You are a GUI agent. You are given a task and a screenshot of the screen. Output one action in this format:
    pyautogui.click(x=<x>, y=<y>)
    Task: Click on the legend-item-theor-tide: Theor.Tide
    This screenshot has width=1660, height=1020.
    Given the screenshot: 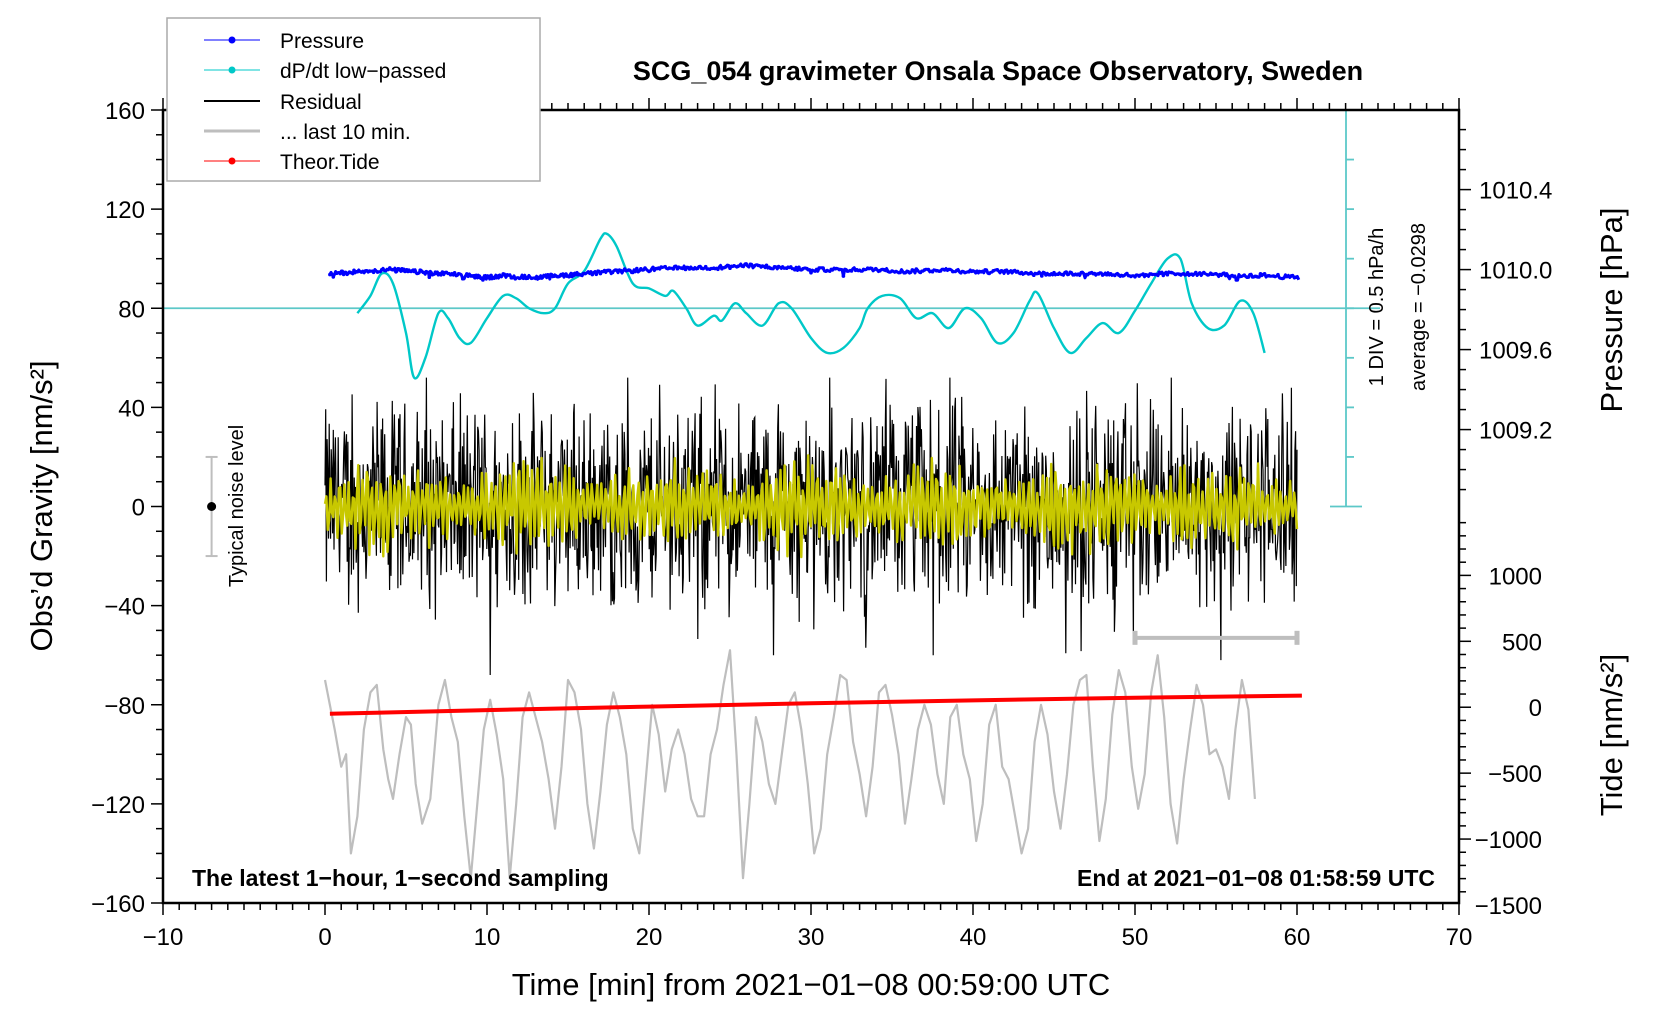 What is the action you would take?
    pyautogui.click(x=292, y=162)
    